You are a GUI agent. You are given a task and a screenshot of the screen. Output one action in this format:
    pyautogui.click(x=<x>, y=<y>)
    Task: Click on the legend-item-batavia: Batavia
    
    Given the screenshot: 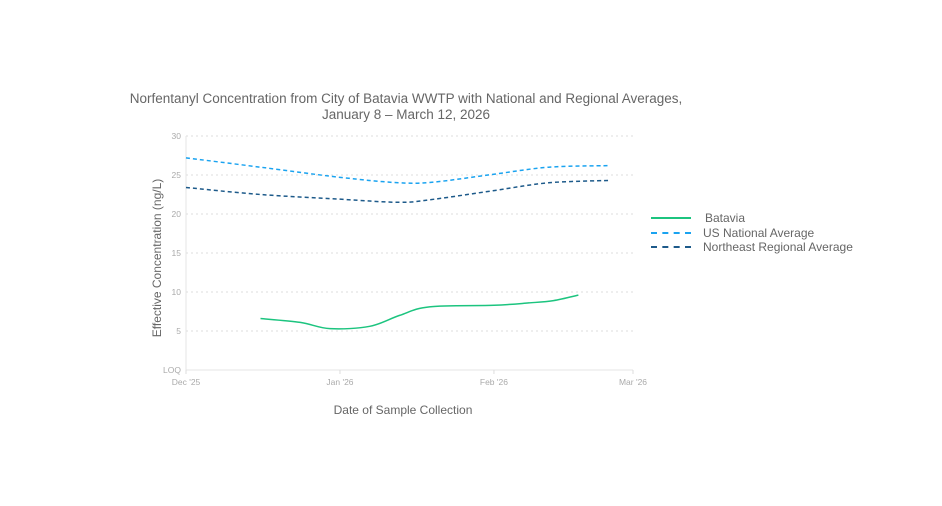 What is the action you would take?
    pyautogui.click(x=752, y=218)
    